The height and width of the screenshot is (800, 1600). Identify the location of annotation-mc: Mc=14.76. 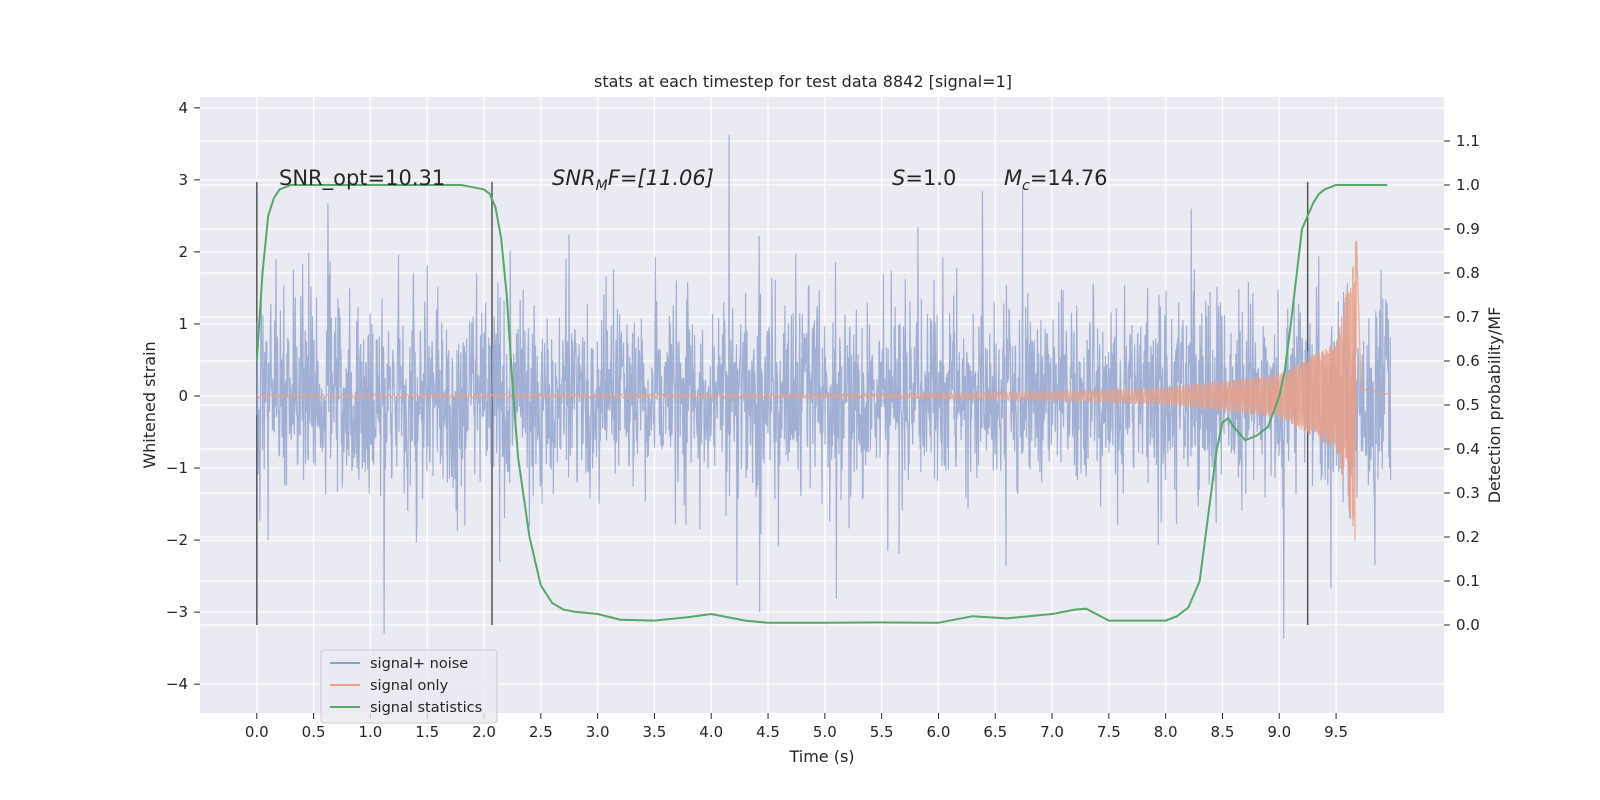
(1056, 180).